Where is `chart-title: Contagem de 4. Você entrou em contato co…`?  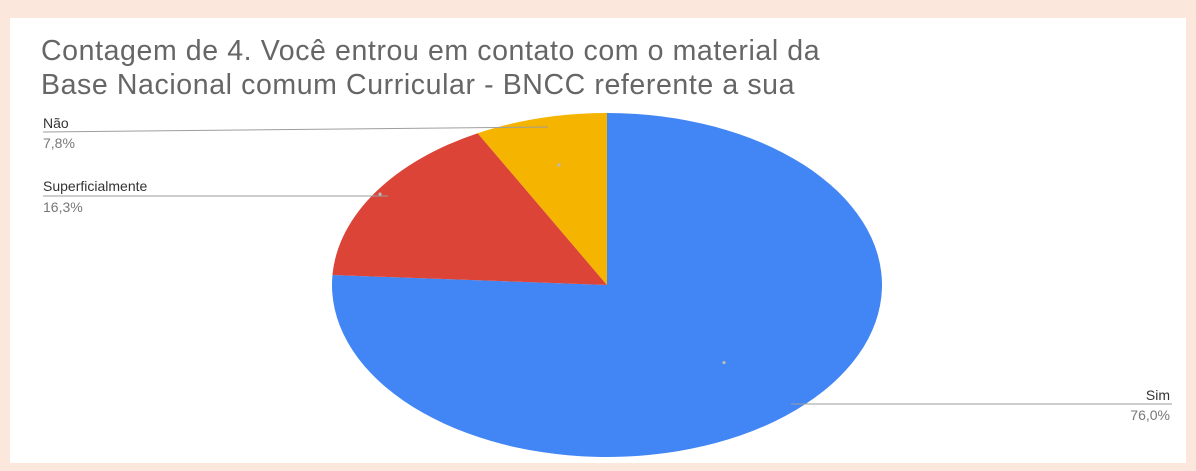 chart-title: Contagem de 4. Você entrou em contato co… is located at coordinates (430, 68).